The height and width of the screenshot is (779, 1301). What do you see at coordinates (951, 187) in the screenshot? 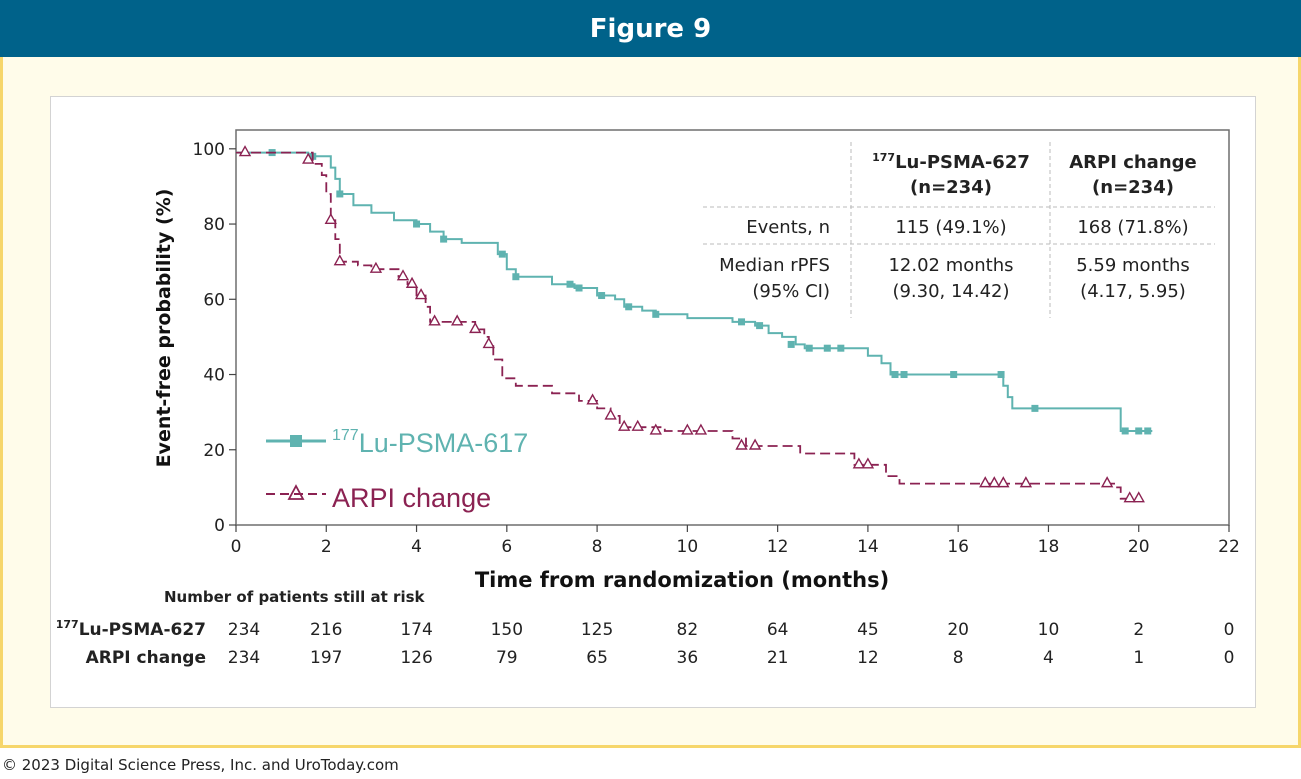
I see `table-col1-n: (n=234)` at bounding box center [951, 187].